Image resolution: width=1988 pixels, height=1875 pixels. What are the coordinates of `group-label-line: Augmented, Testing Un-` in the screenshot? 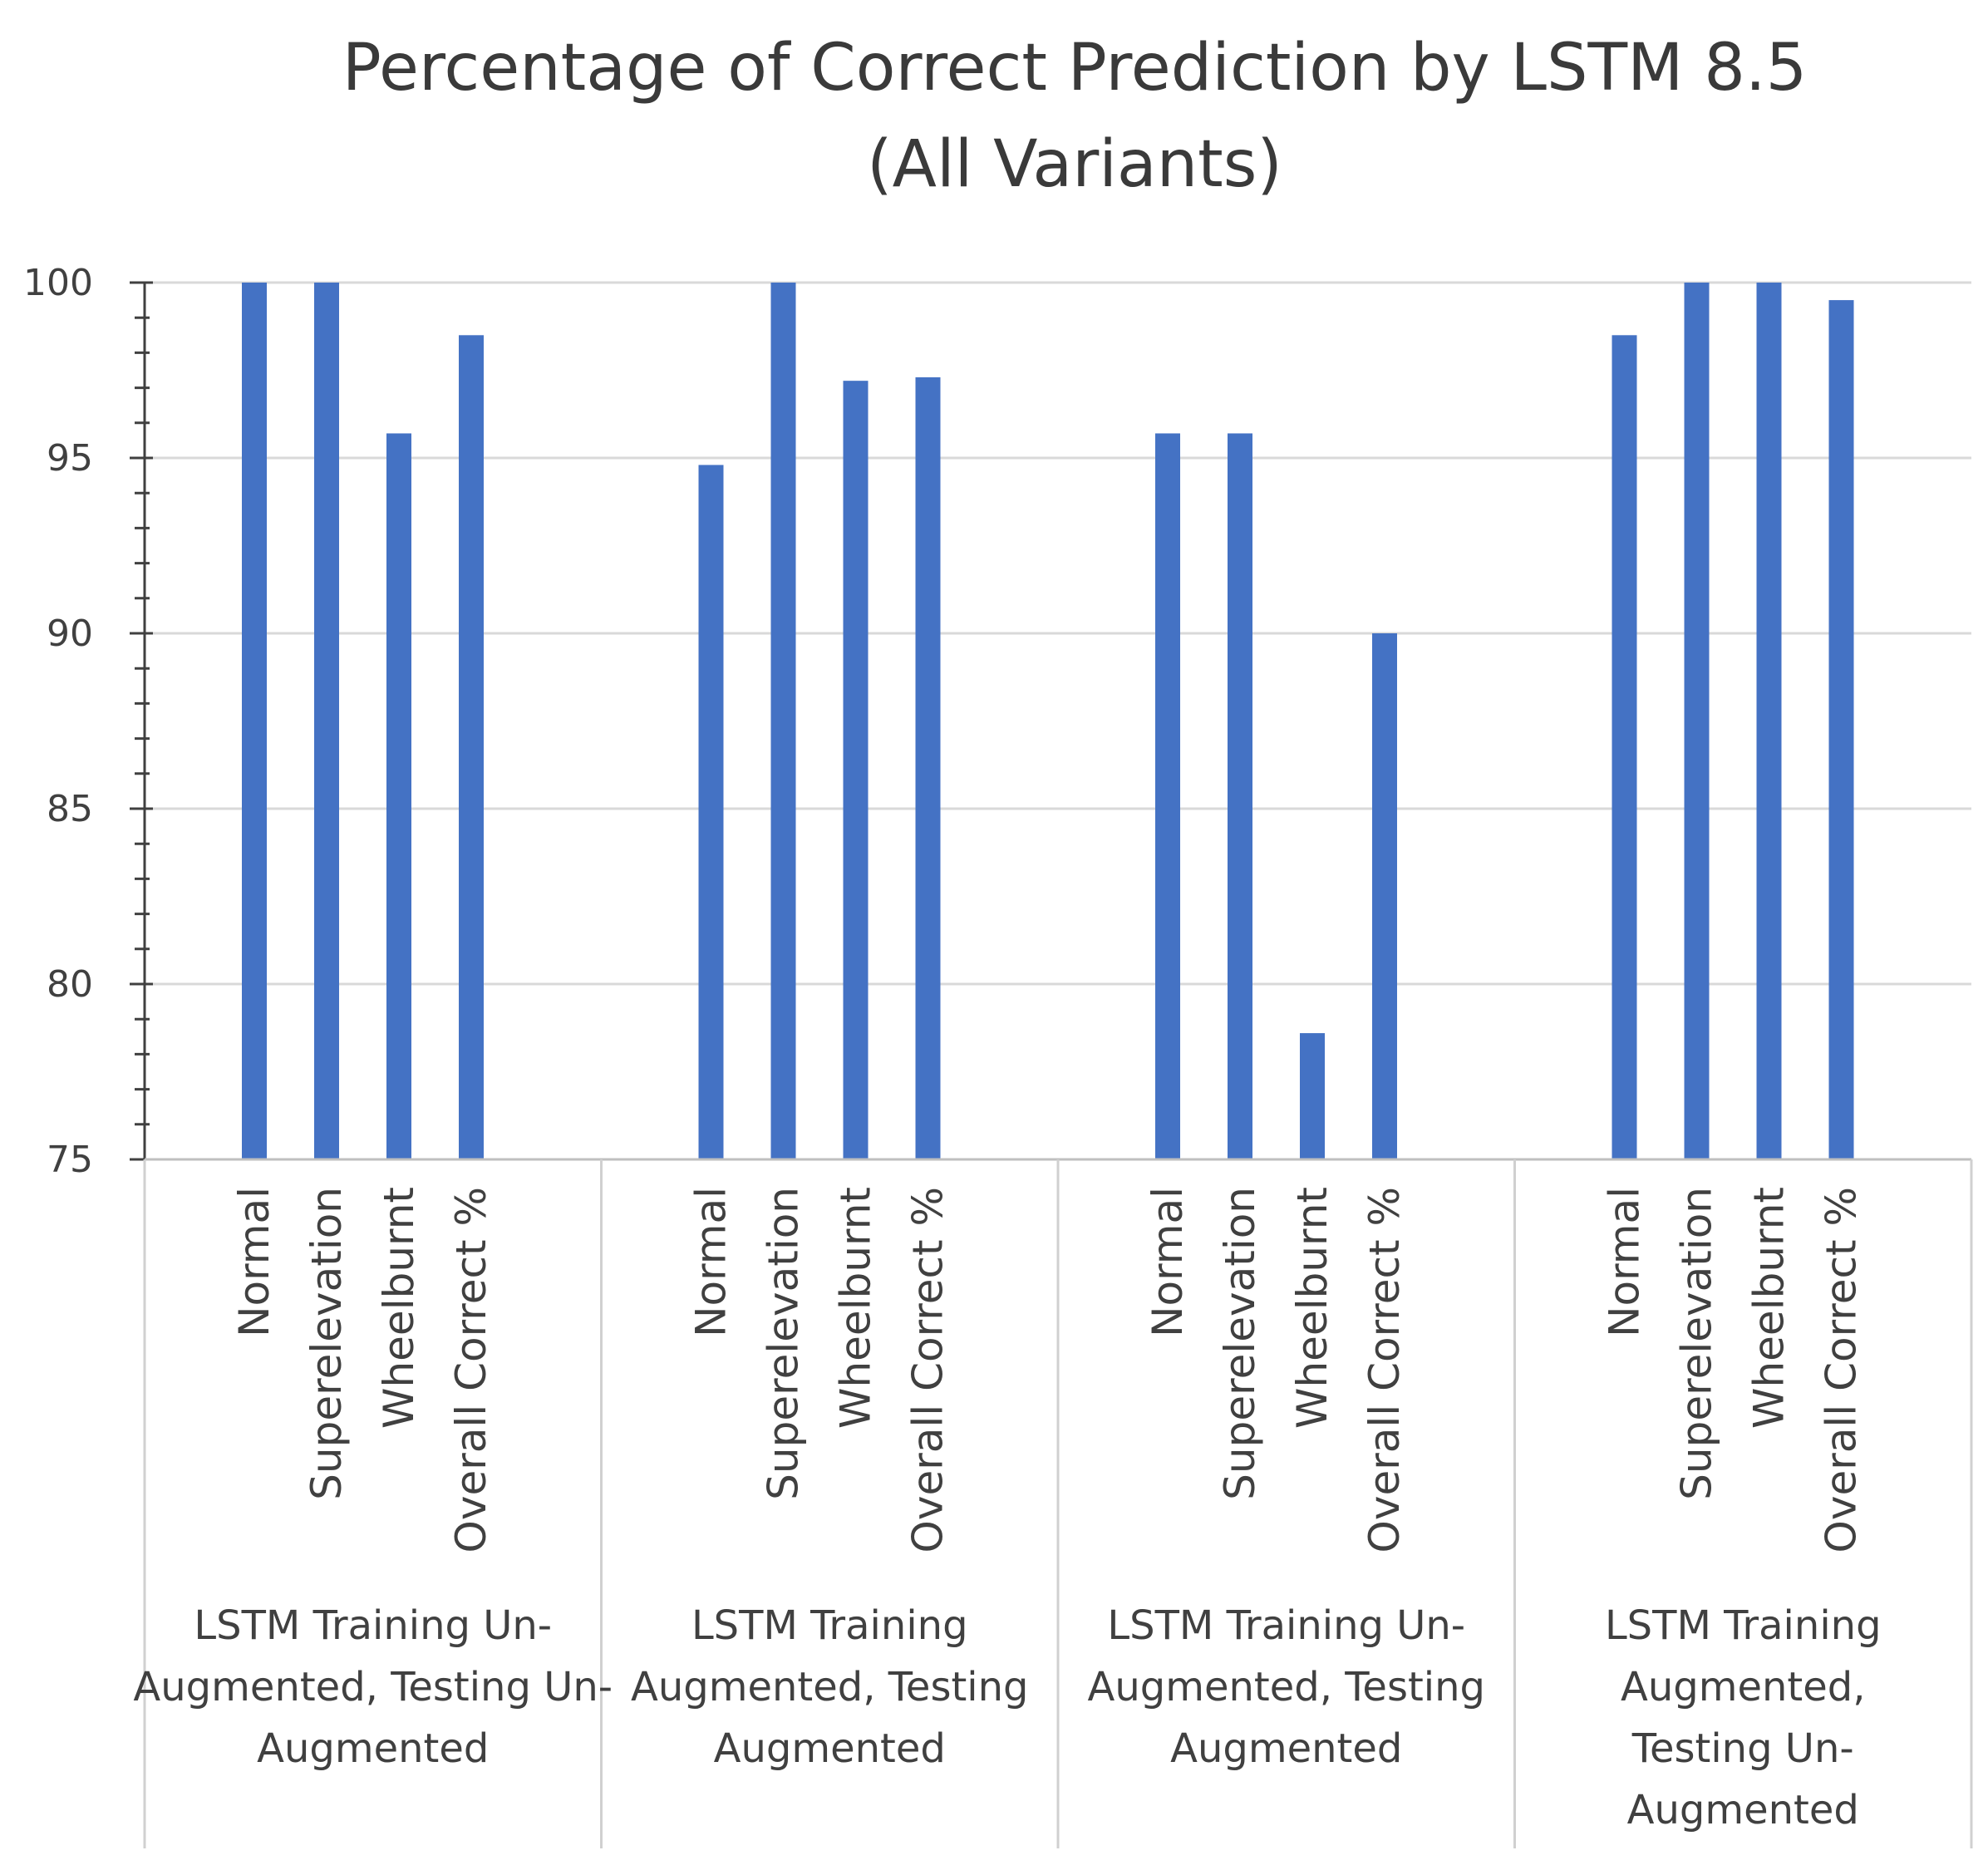 It's located at (373, 1687).